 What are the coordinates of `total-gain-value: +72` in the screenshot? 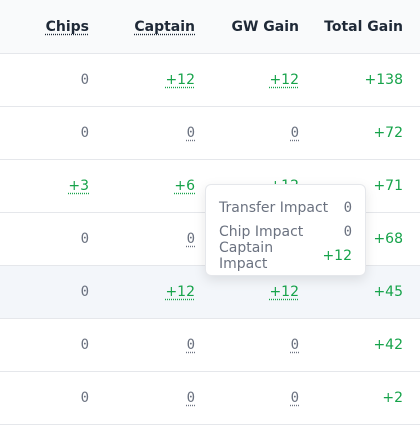 It's located at (388, 133).